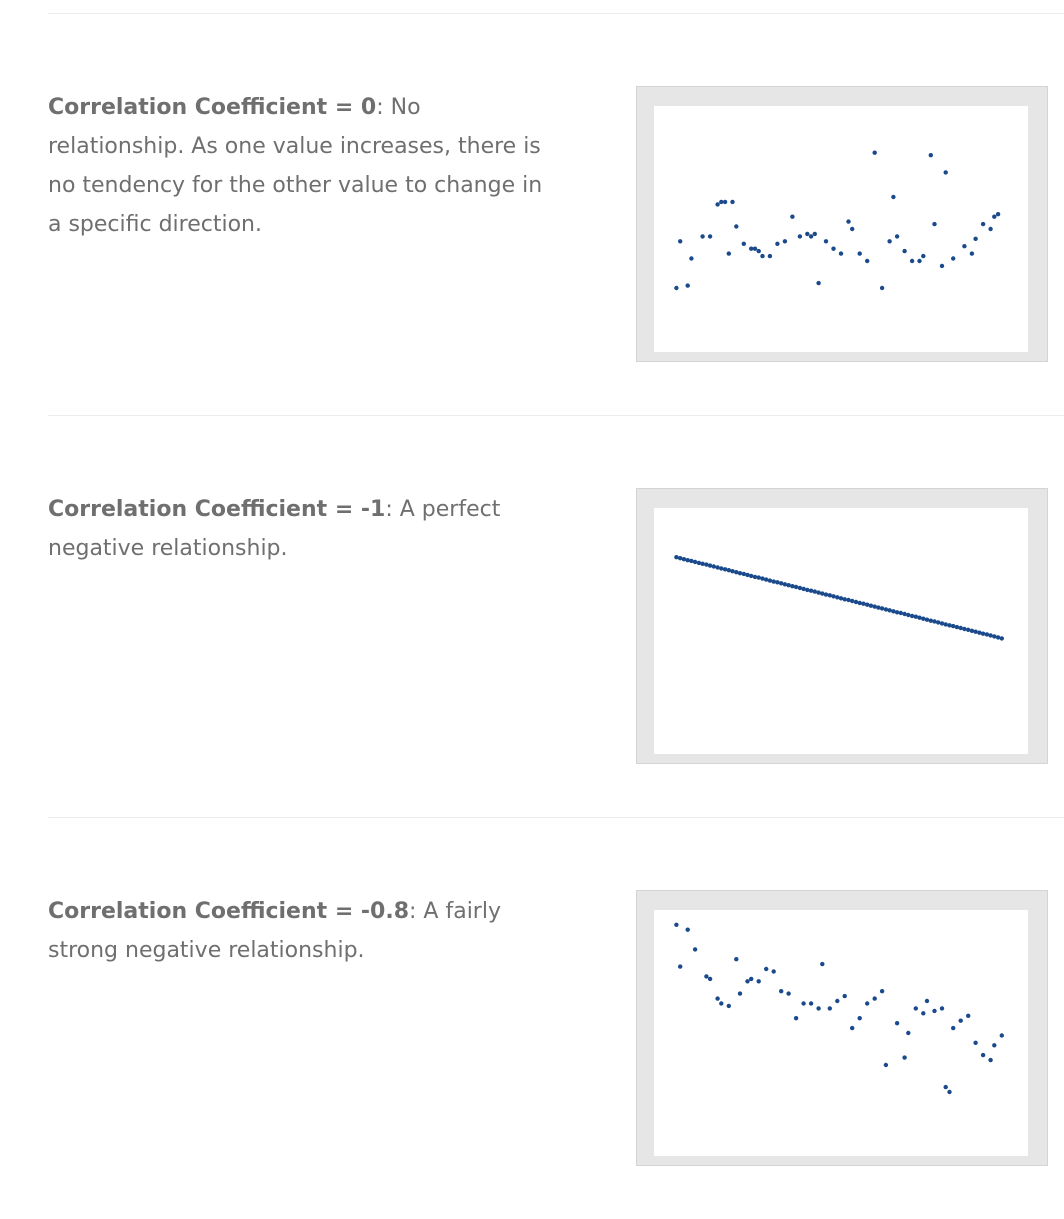 This screenshot has width=1064, height=1219. What do you see at coordinates (212, 107) in the screenshot?
I see `coefficient-label: Correlation Coefficient = 0` at bounding box center [212, 107].